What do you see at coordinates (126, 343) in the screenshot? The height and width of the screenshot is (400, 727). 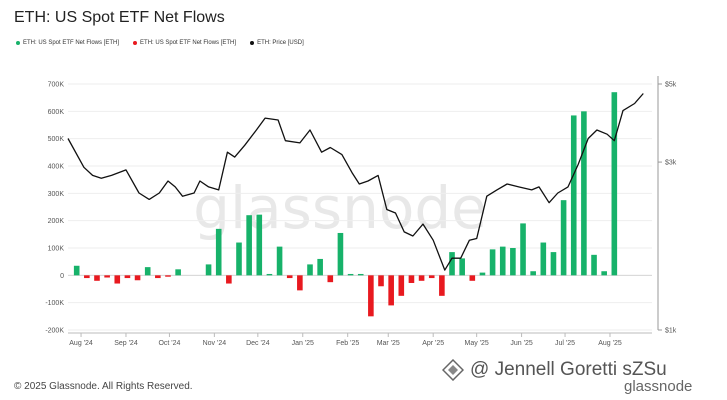 I see `x-tick-label: Sep '24` at bounding box center [126, 343].